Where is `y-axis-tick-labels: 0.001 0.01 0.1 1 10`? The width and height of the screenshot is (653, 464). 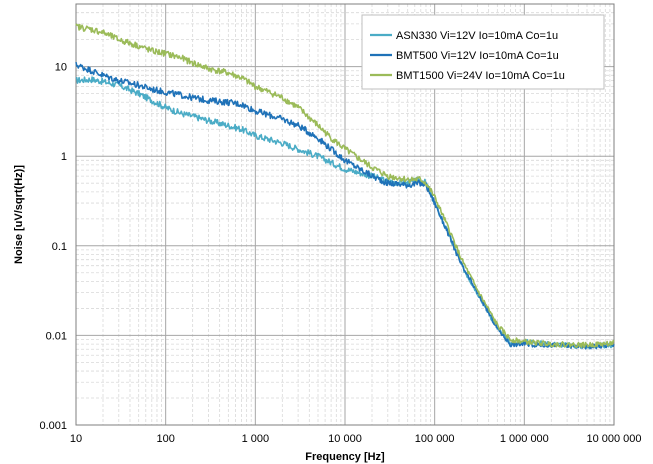 y-axis-tick-labels: 0.001 0.01 0.1 1 10 is located at coordinates (53, 247).